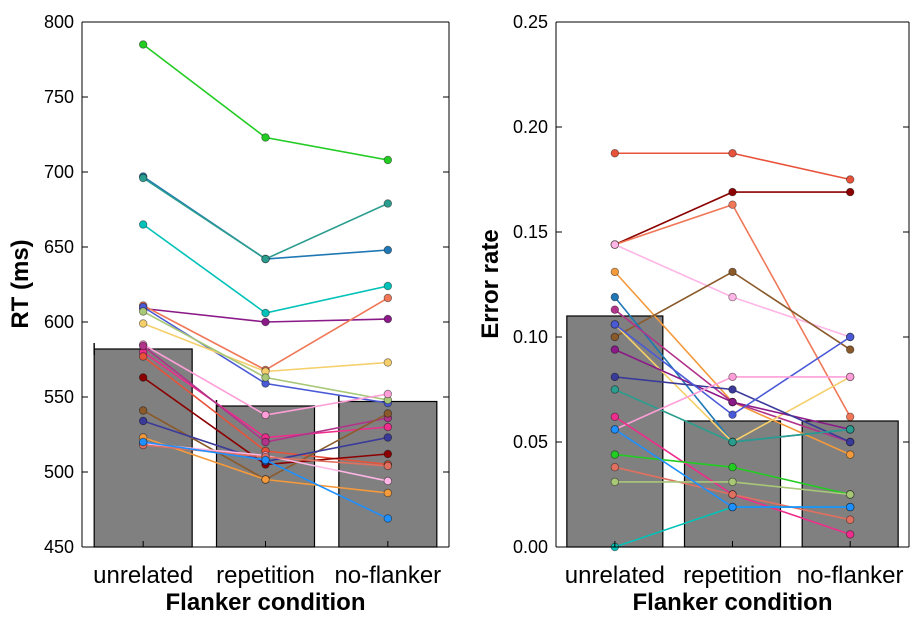 This screenshot has width=915, height=622. What do you see at coordinates (615, 454) in the screenshot?
I see `error-rate-subject-point-17-unrelated` at bounding box center [615, 454].